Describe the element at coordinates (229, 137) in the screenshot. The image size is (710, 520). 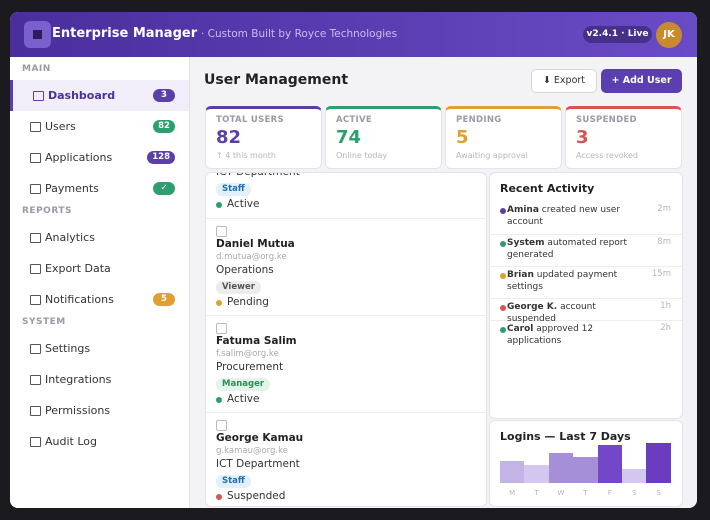
I see `stat-value: 82` at that location.